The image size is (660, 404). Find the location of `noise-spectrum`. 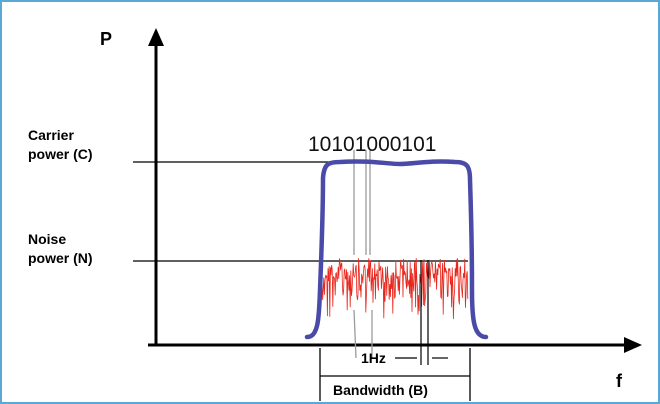

noise-spectrum is located at coordinates (395, 289).